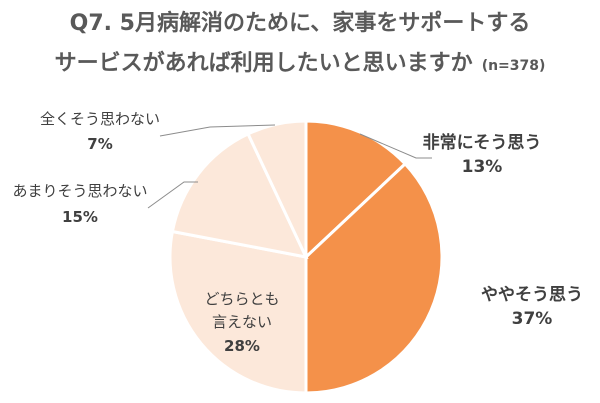 The width and height of the screenshot is (600, 403). Describe the element at coordinates (482, 142) in the screenshot. I see `slice-label-very-much: 非常にそう思う` at that location.